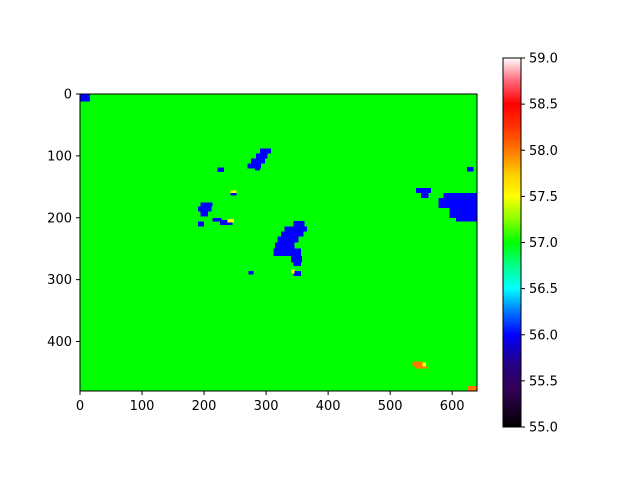 Image resolution: width=640 pixels, height=480 pixels. I want to click on x-tick-label: 300, so click(266, 406).